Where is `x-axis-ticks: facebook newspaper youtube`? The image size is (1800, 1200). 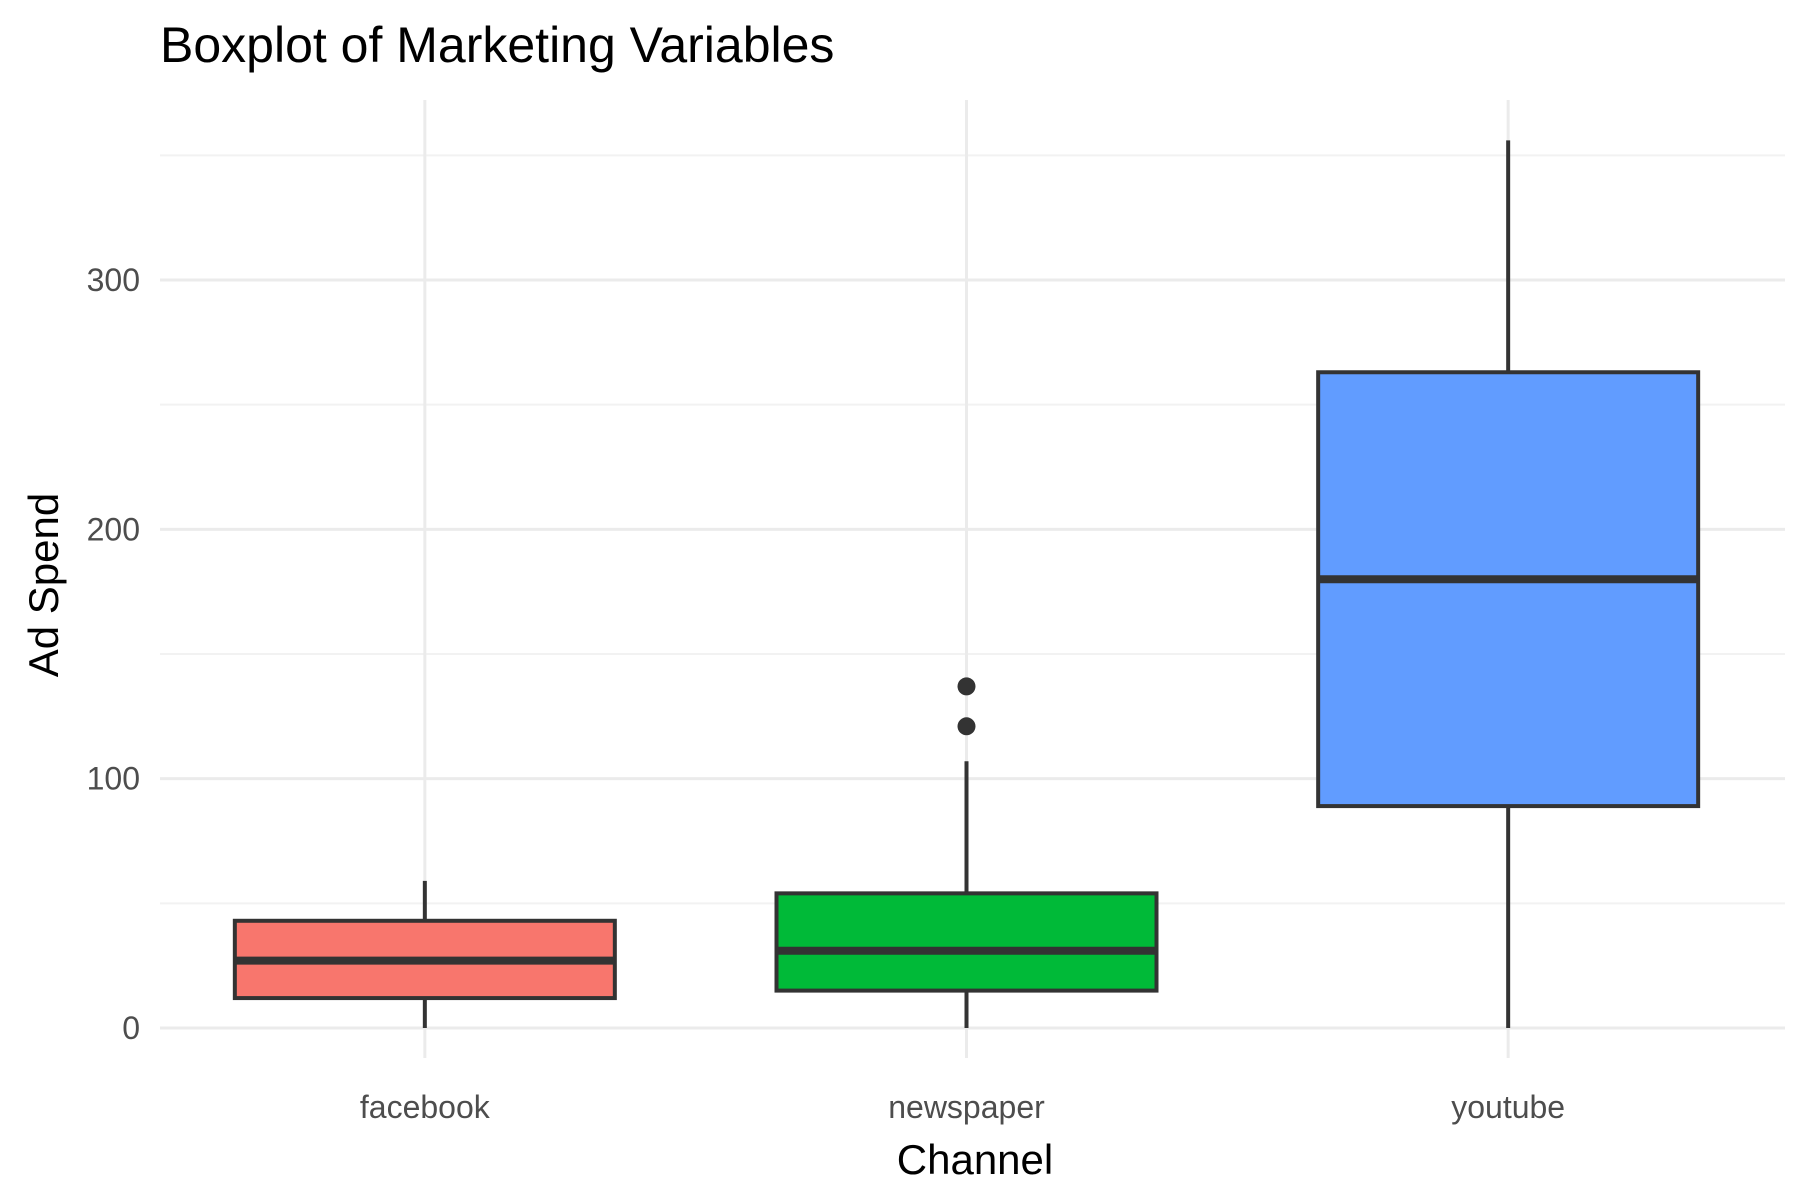
x-axis-ticks: facebook newspaper youtube is located at coordinates (962, 1107).